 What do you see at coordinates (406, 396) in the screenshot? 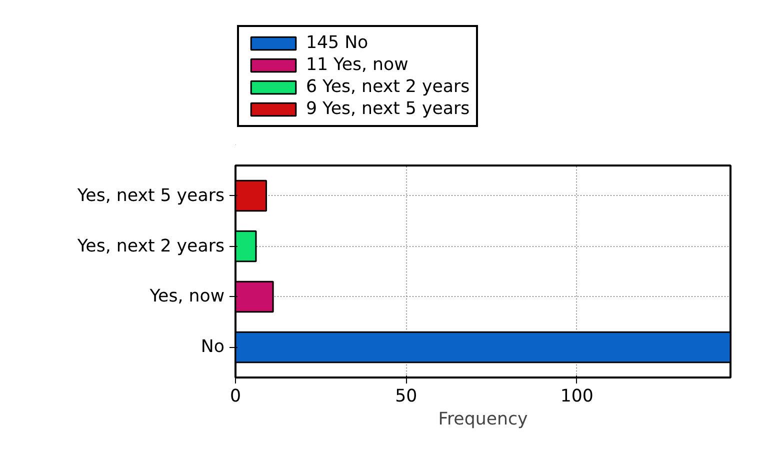
I see `x-tick-label: 50` at bounding box center [406, 396].